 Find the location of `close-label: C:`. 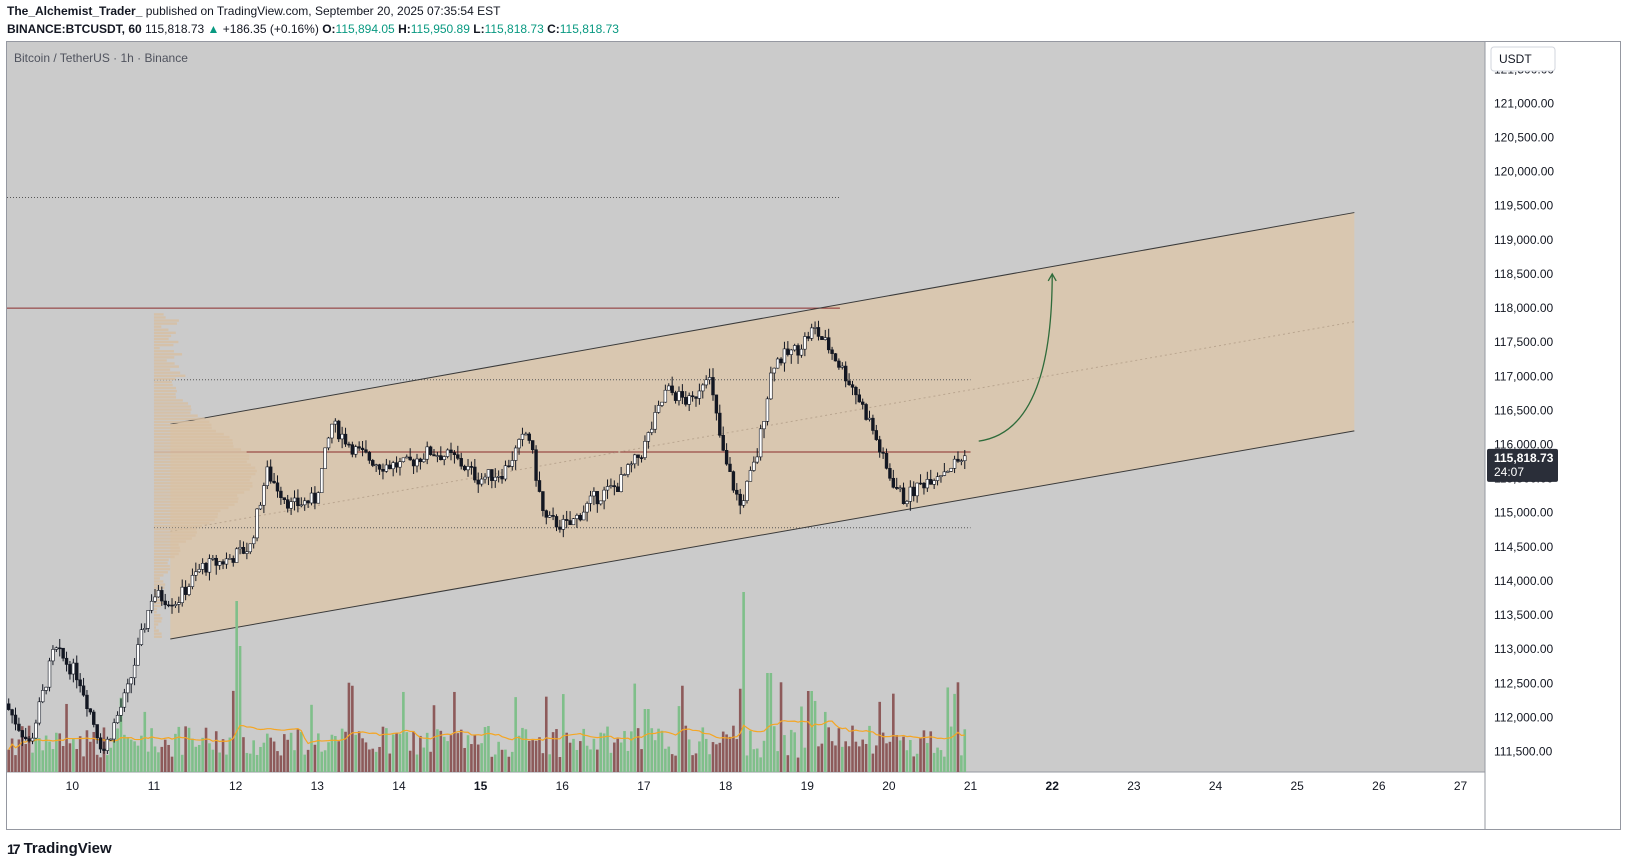

close-label: C: is located at coordinates (553, 29).